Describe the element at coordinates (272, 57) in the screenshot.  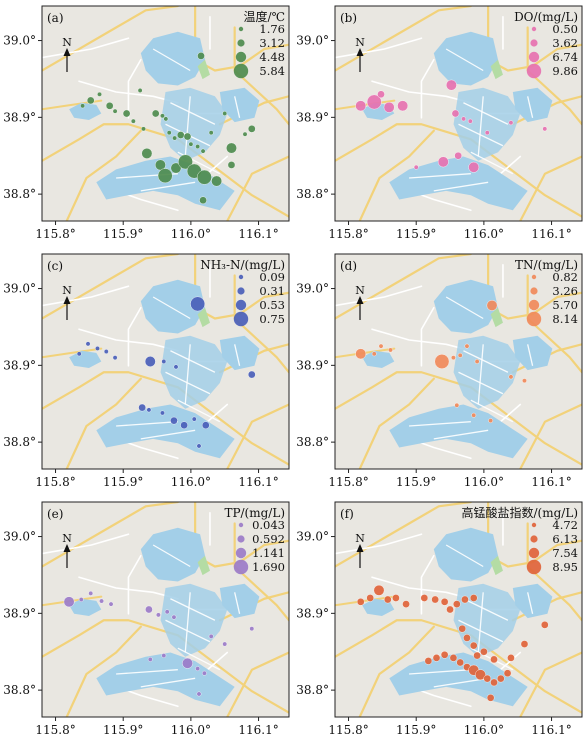
I see `legend-label: 4.48` at that location.